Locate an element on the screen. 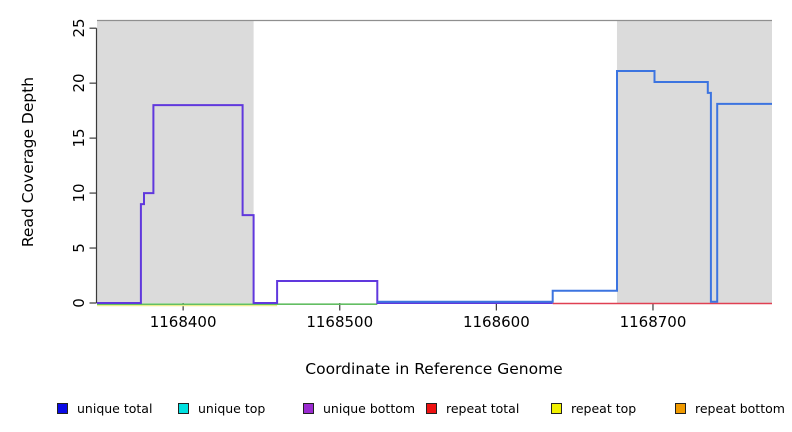 The height and width of the screenshot is (432, 792). x-tick-label: 1168700 is located at coordinates (653, 322).